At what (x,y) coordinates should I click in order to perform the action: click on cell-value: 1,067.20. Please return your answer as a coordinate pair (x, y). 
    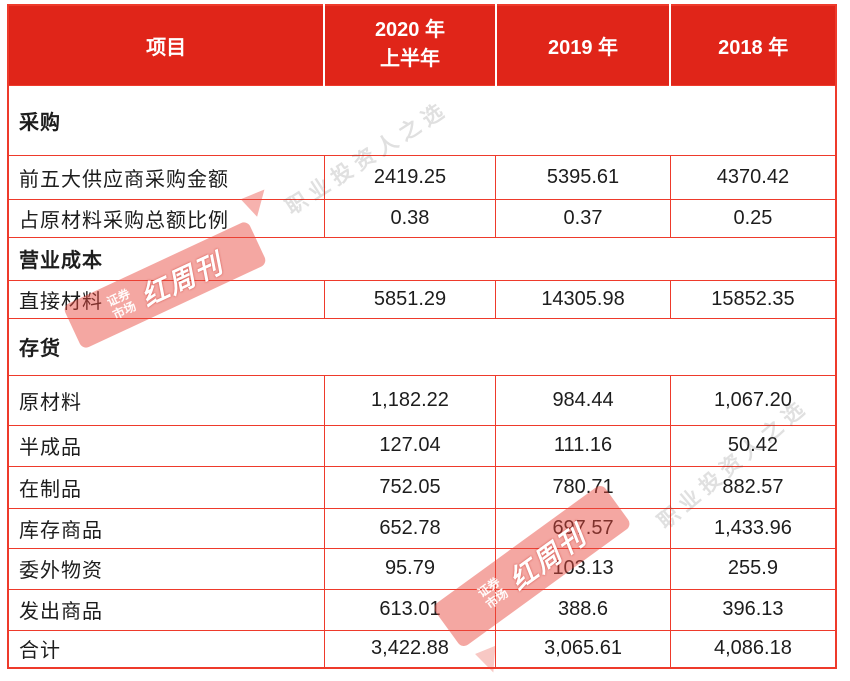
    Looking at the image, I should click on (753, 400).